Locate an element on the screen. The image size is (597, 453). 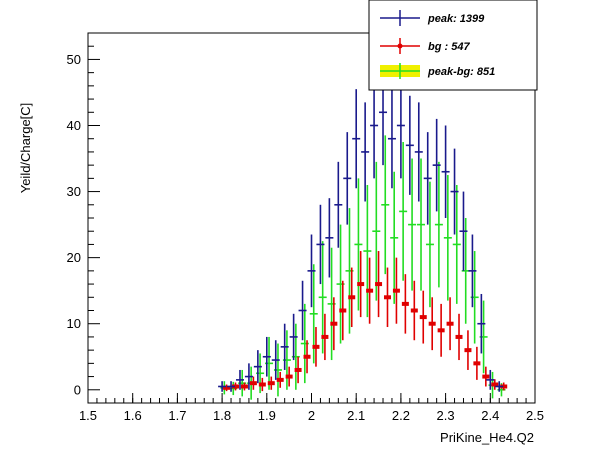
x-axis-label: PriKine_He4.Q2 is located at coordinates (487, 437).